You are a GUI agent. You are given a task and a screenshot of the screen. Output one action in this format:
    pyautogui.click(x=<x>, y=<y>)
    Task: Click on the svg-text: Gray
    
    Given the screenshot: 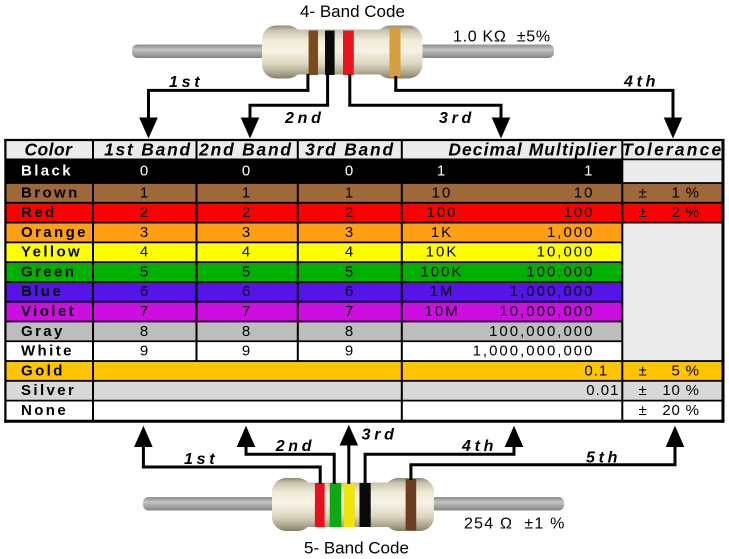 What is the action you would take?
    pyautogui.click(x=43, y=331)
    